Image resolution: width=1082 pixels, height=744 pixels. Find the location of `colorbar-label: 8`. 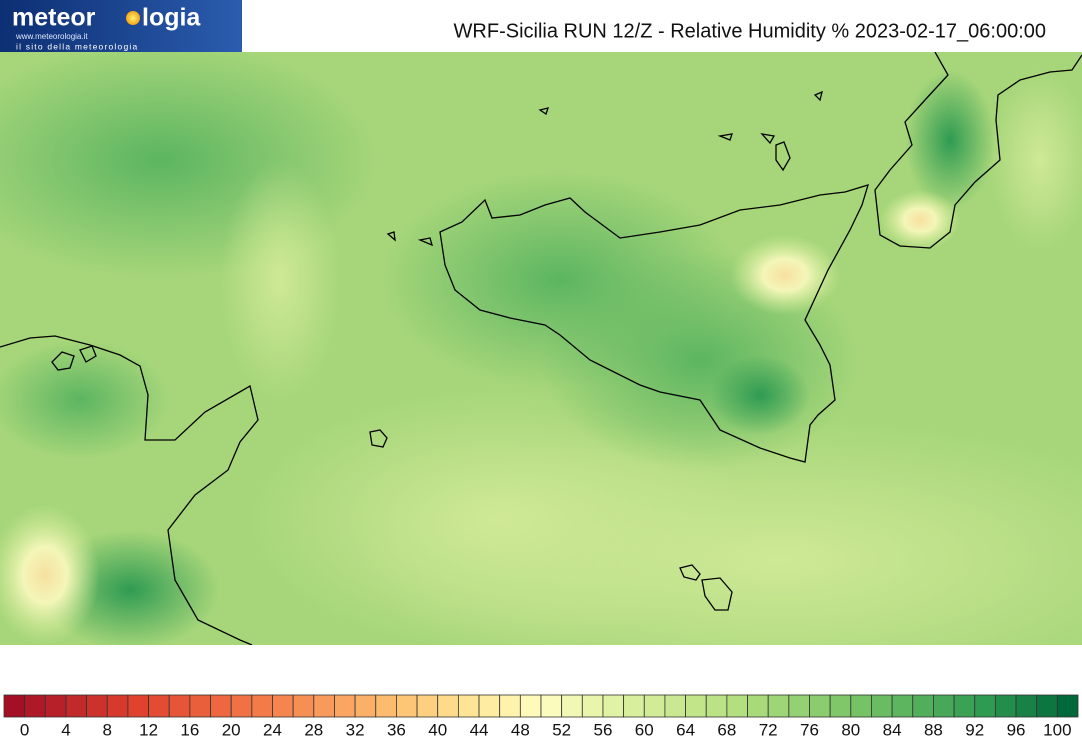

colorbar-label: 8 is located at coordinates (107, 729).